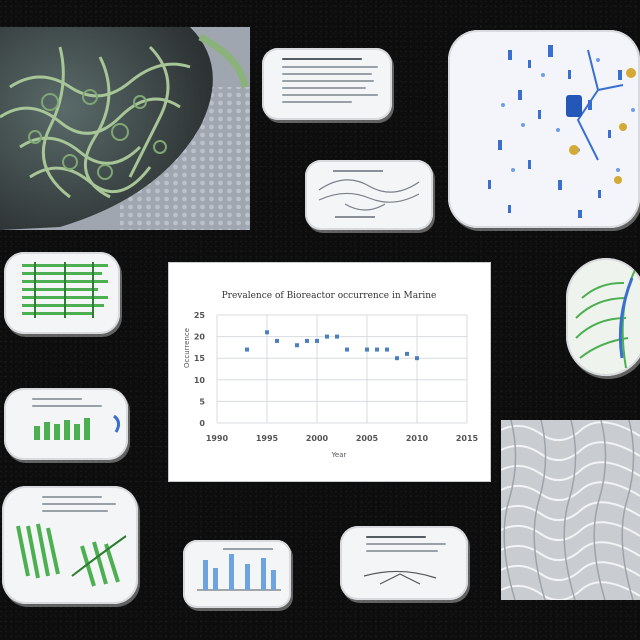 The width and height of the screenshot is (640, 640). I want to click on cell-network-micrograph, so click(125, 128).